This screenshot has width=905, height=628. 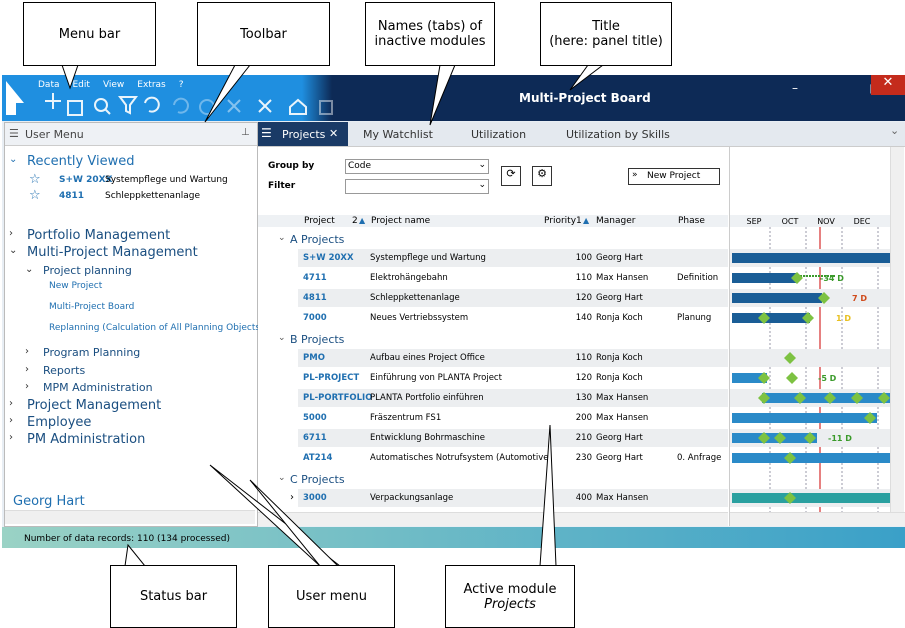 What do you see at coordinates (92, 352) in the screenshot?
I see `tree-item: Program Planning` at bounding box center [92, 352].